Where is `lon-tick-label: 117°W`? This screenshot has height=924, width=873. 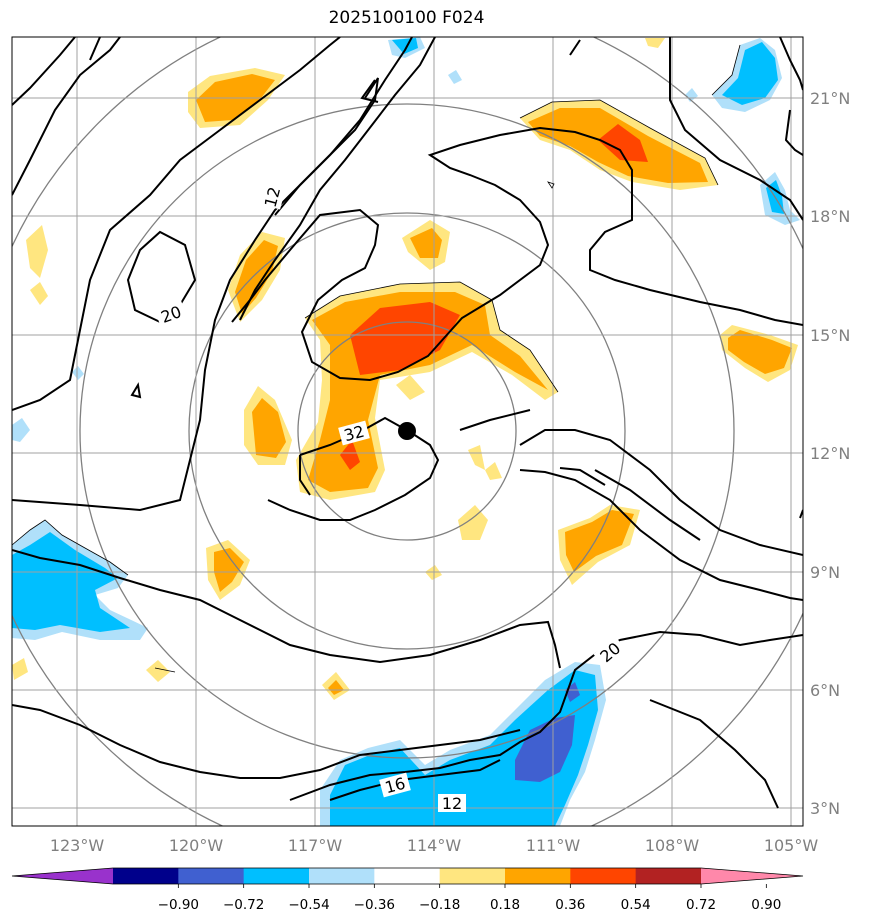
lon-tick-label: 117°W is located at coordinates (315, 845).